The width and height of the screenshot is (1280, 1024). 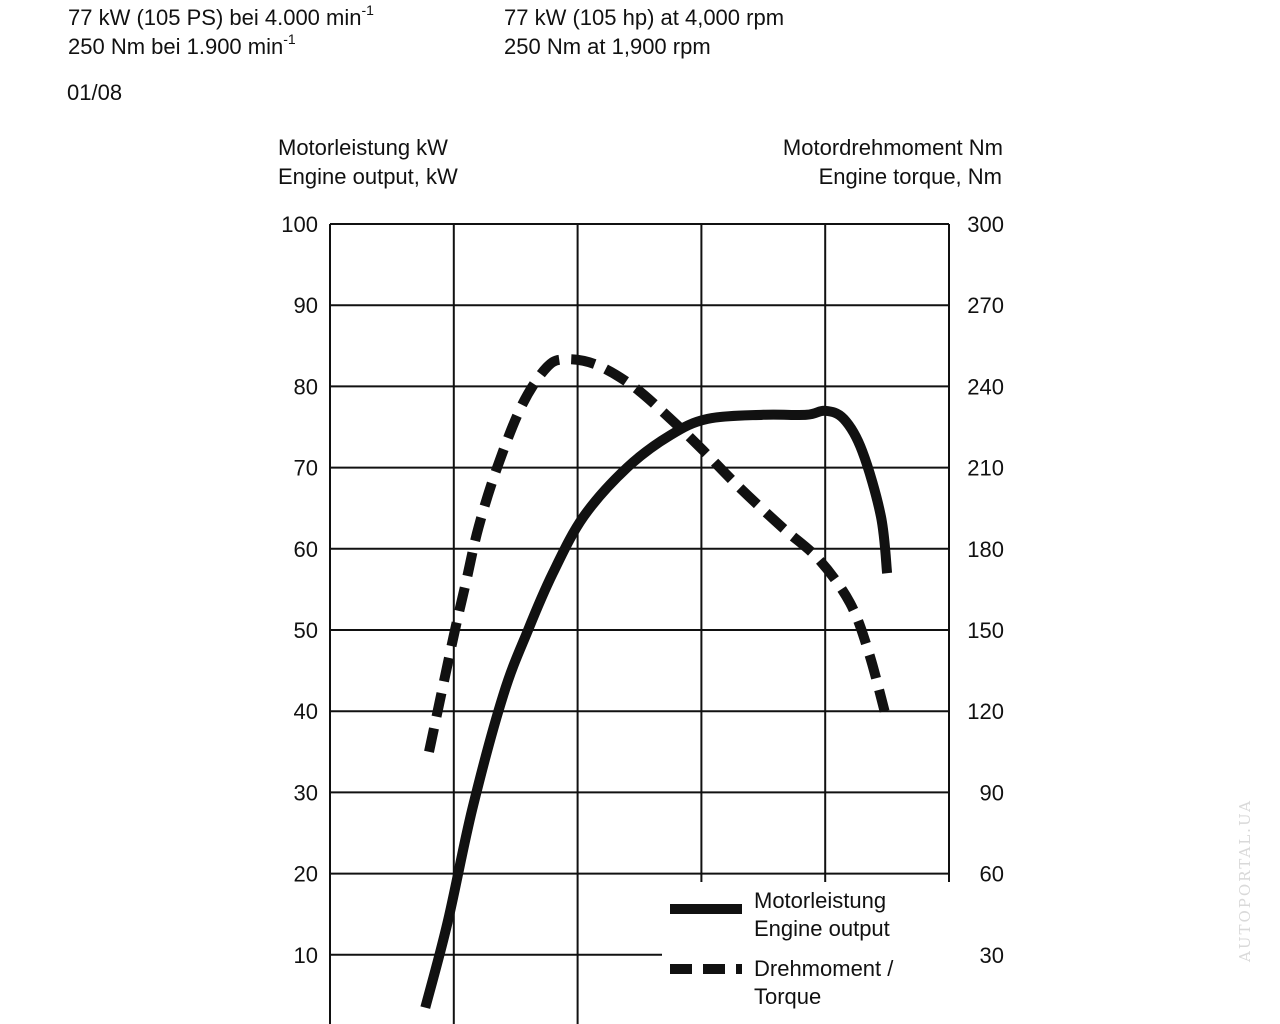 I want to click on legend-label-torque-en: Torque, so click(x=788, y=996).